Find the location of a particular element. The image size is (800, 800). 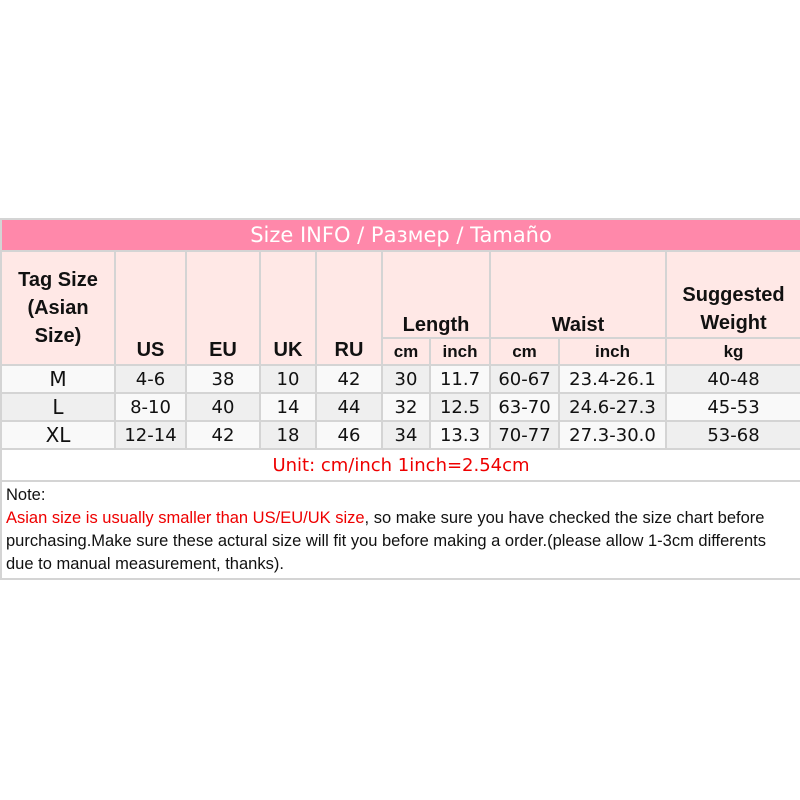

sub-length-inch: inch is located at coordinates (460, 351).